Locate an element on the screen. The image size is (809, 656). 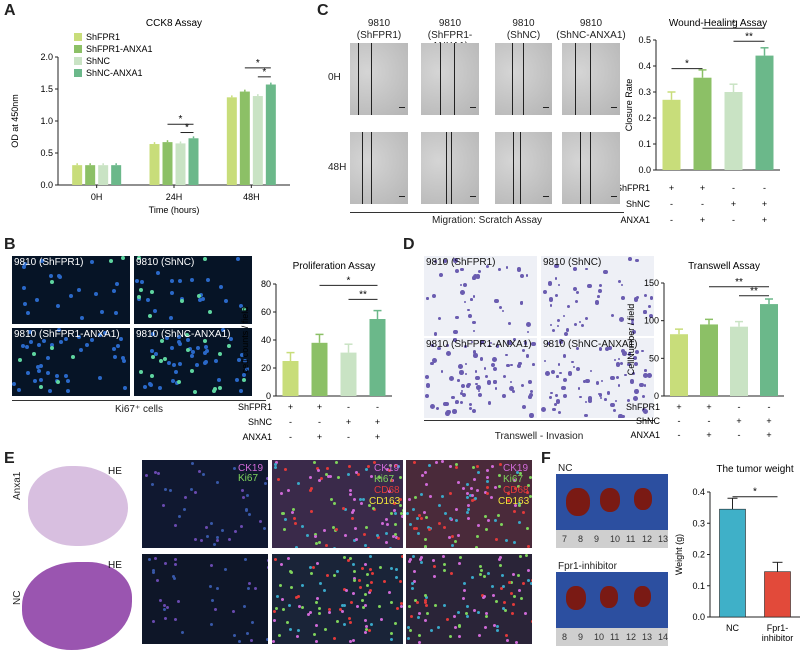
y-tick-label: 0.0 is located at coordinates (46, 185).